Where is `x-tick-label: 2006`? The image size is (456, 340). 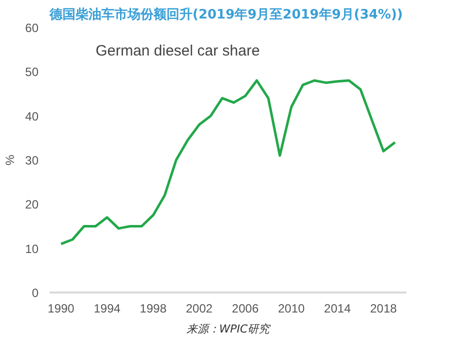 x-tick-label: 2006 is located at coordinates (245, 309).